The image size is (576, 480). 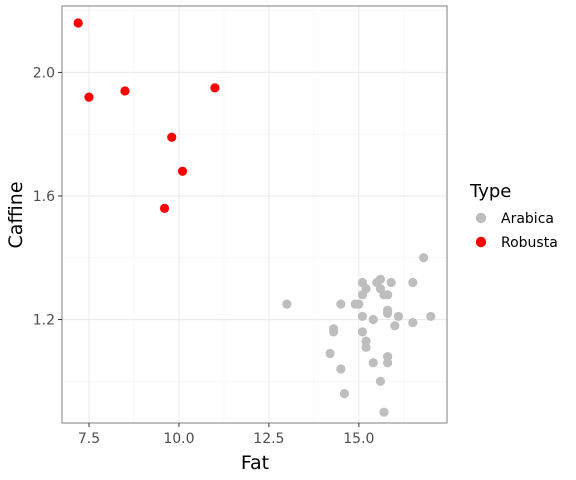 What do you see at coordinates (490, 191) in the screenshot?
I see `legend-title: Type` at bounding box center [490, 191].